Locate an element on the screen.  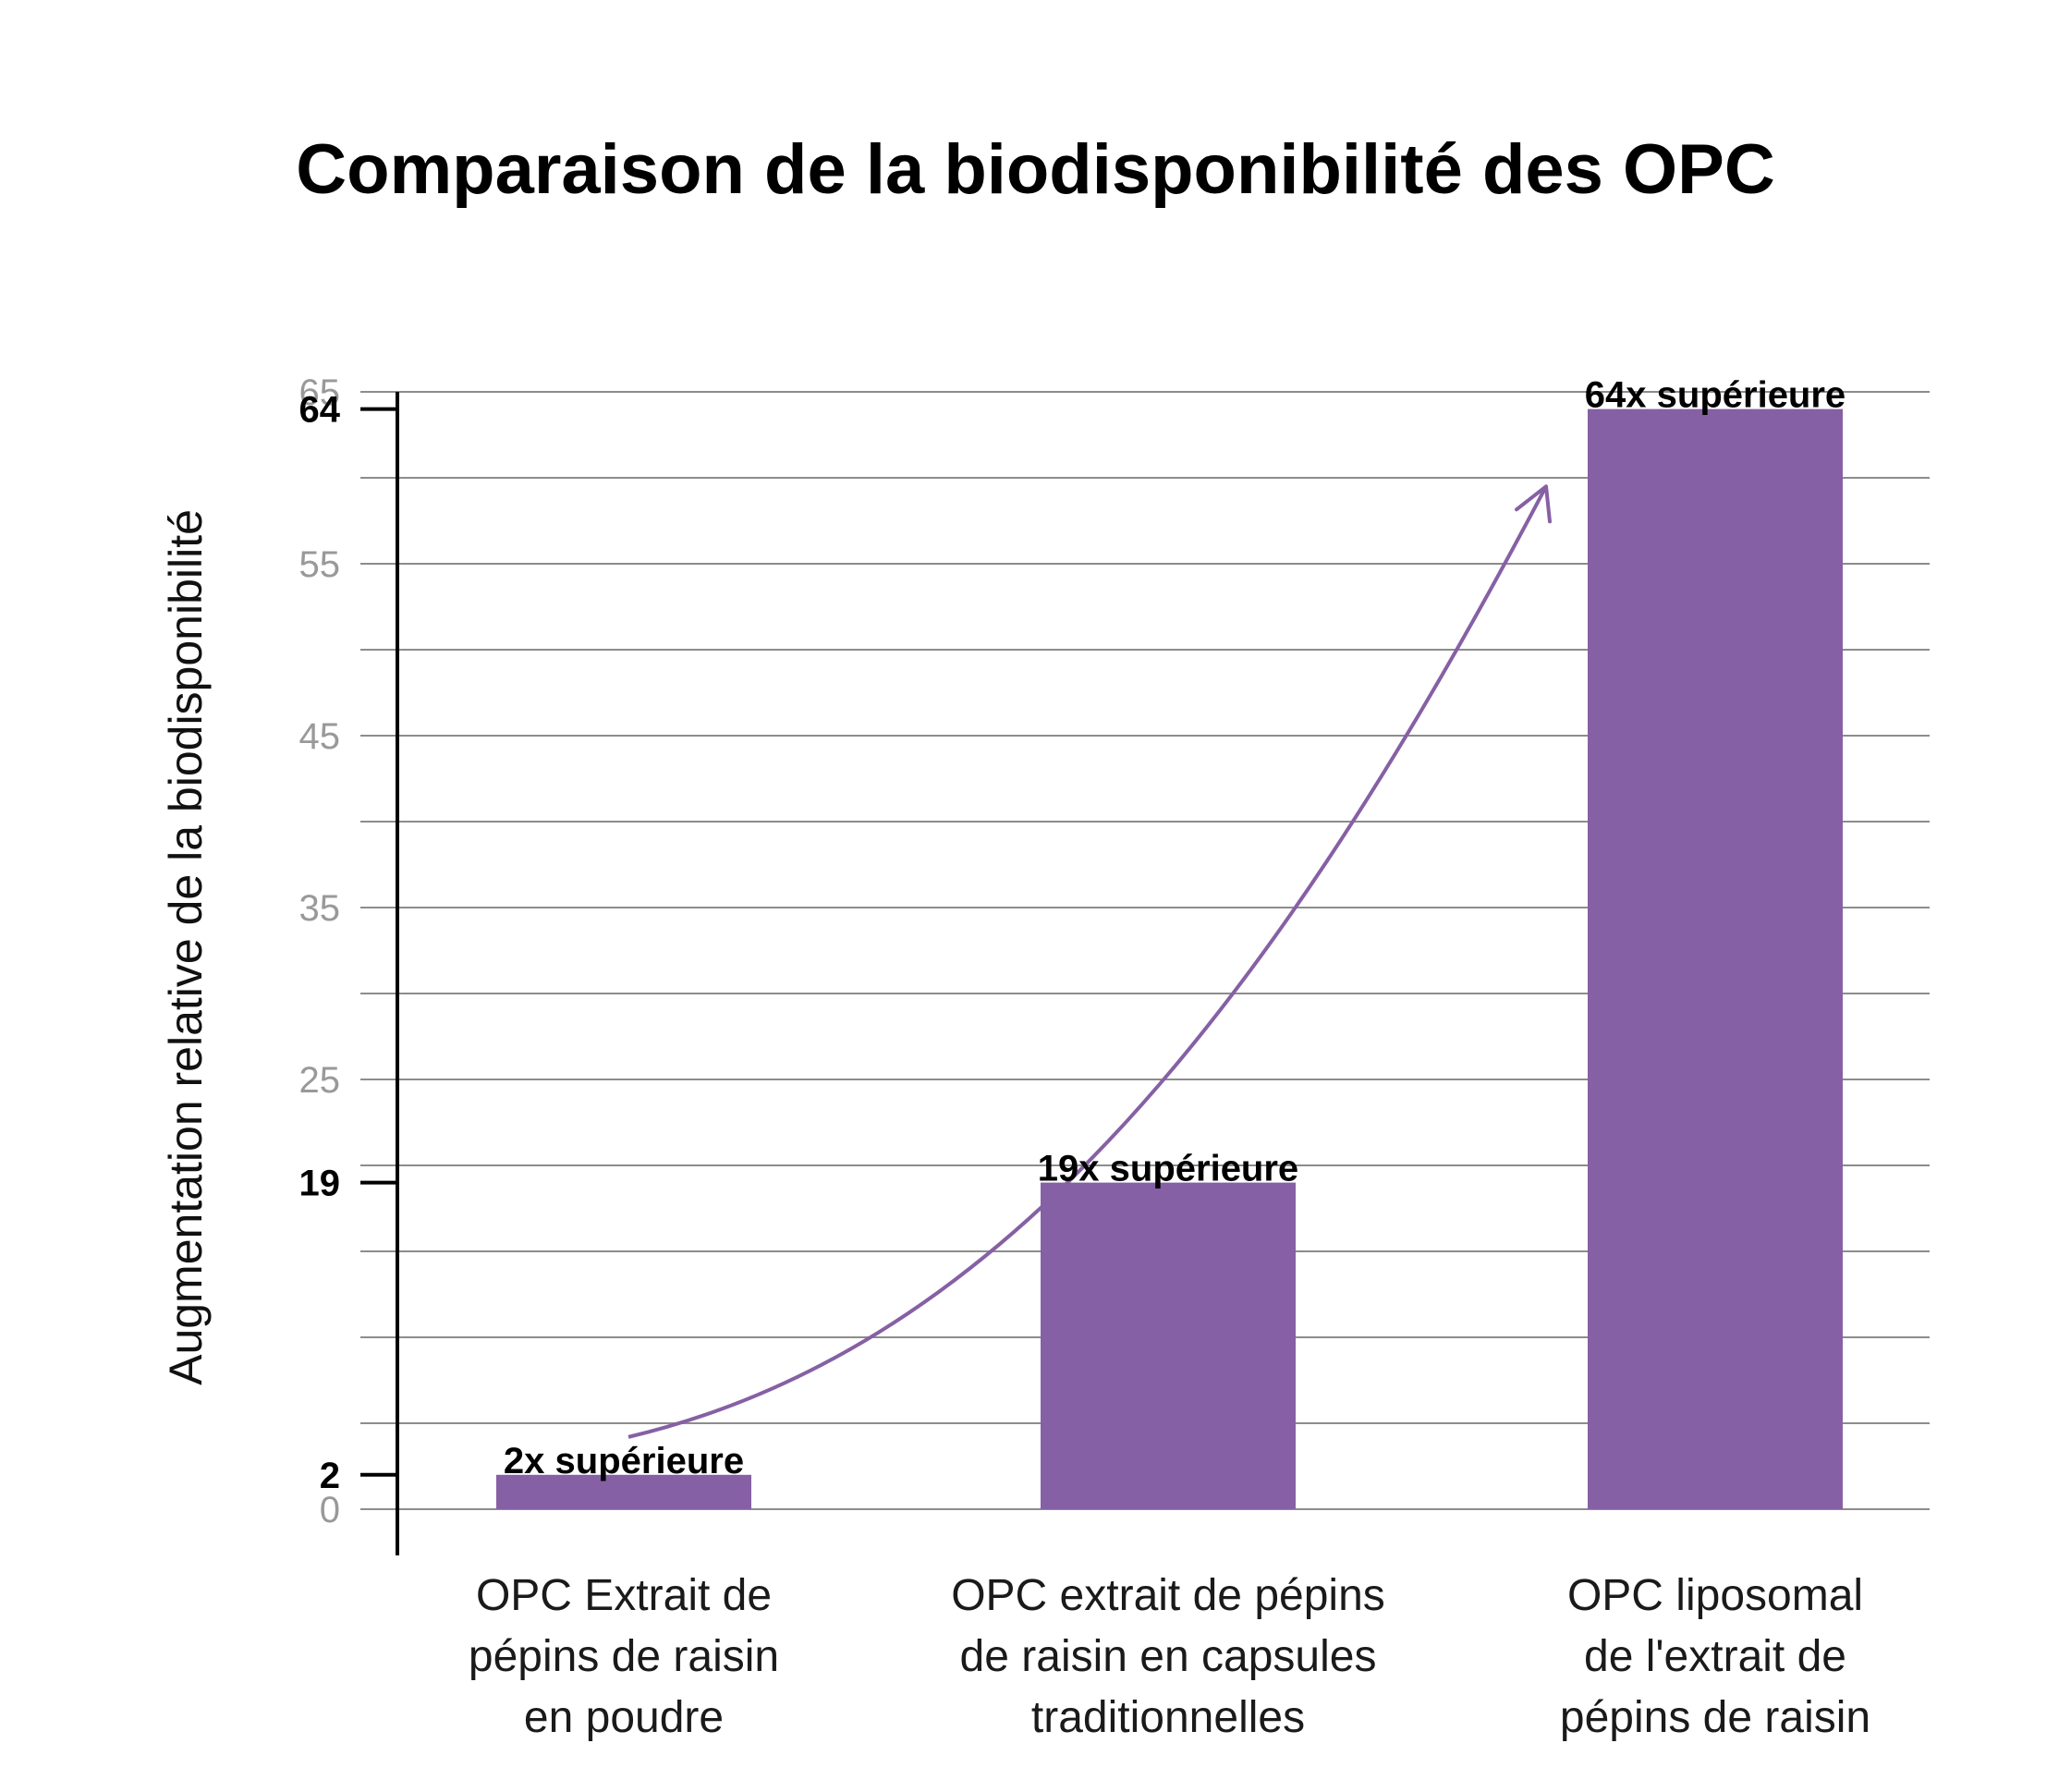
y-tick-label: 25 is located at coordinates (320, 1080).